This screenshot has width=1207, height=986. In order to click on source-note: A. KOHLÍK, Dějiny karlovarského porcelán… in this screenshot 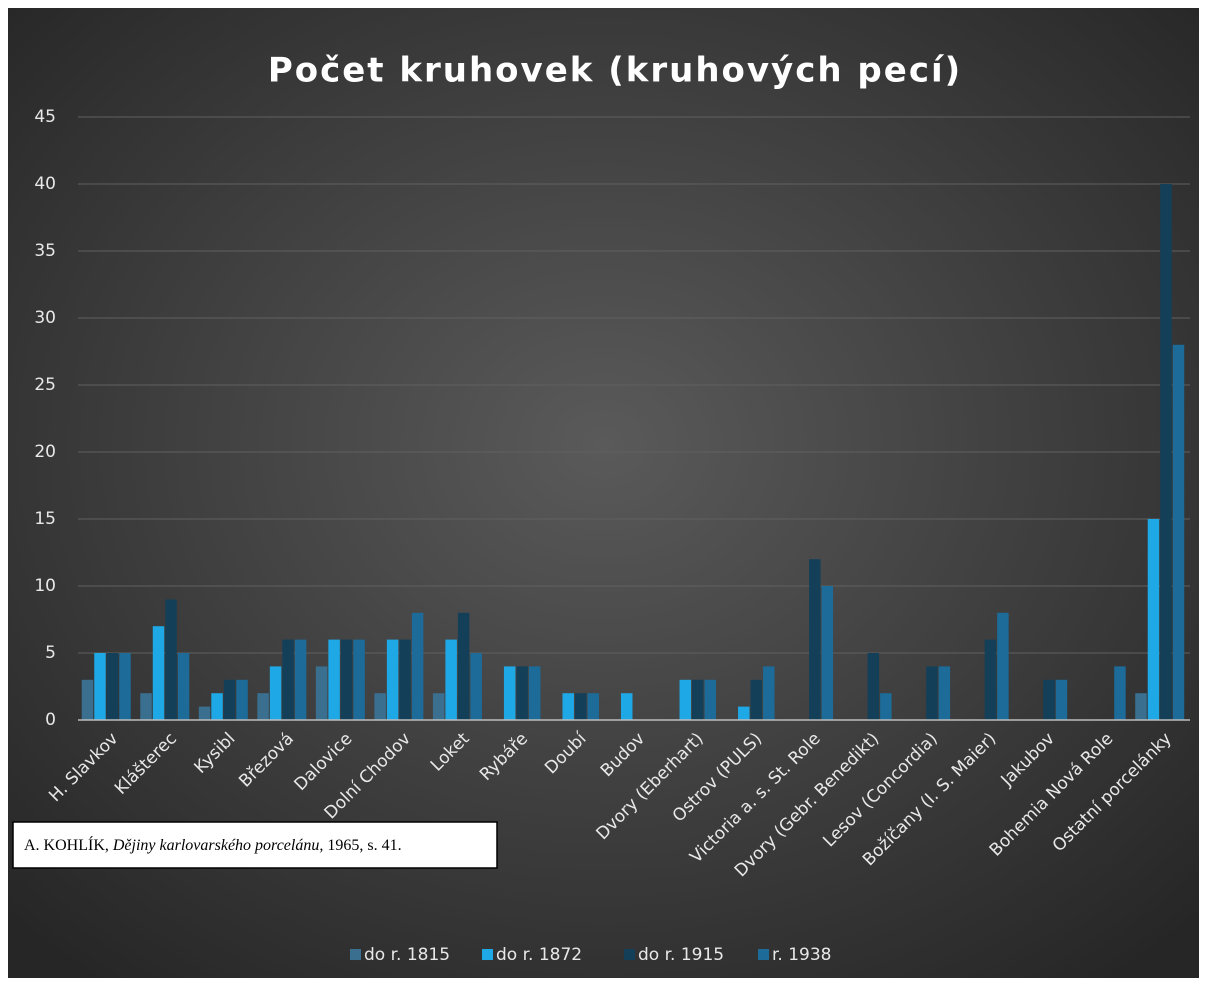, I will do `click(213, 844)`.